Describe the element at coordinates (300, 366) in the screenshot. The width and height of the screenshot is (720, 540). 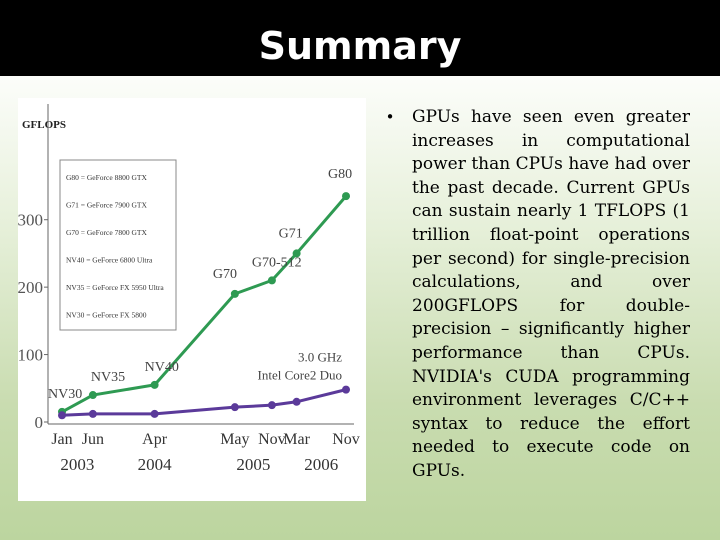
I see `cpu-point-label: 3.0 GHz Intel Core2 Duo` at that location.